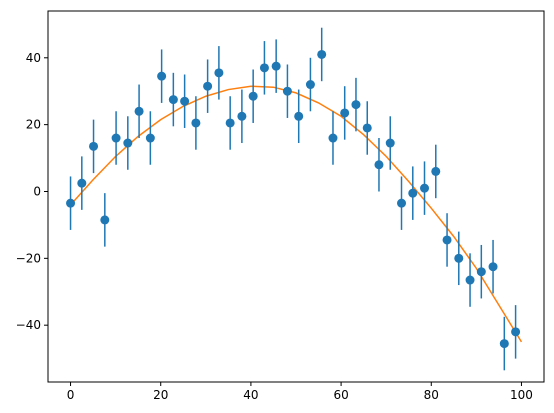  I want to click on y-tick-label: −40, so click(28, 325).